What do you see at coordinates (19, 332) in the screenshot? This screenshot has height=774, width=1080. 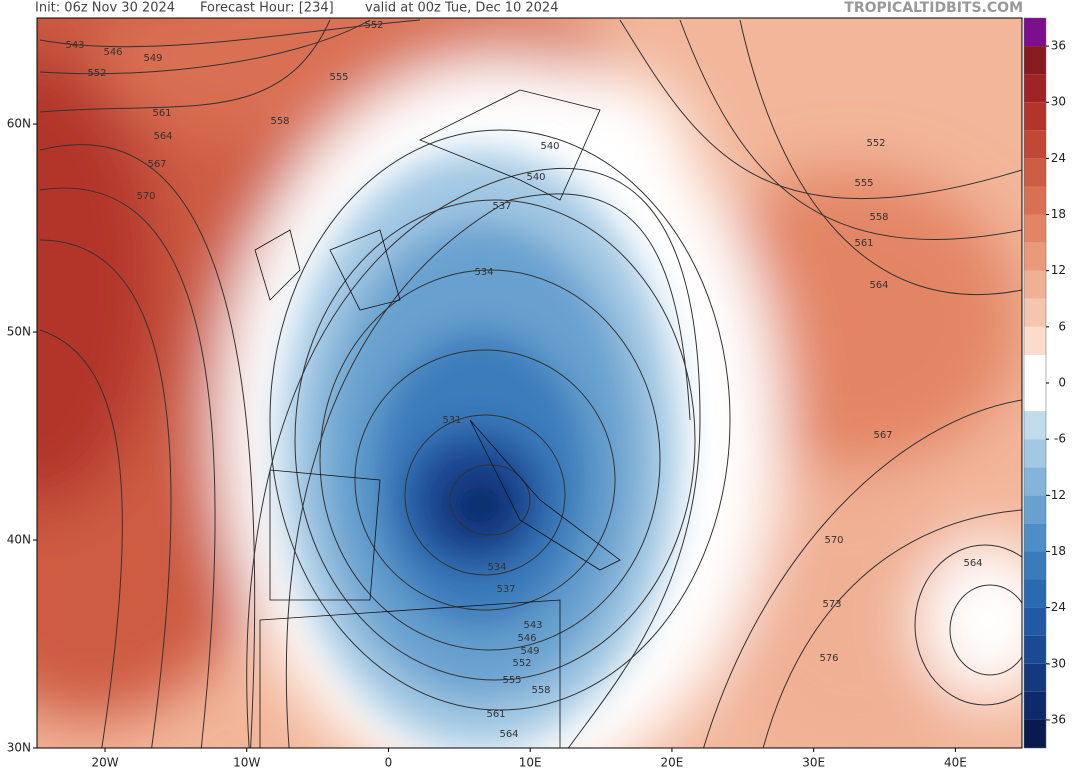 I see `y-tick-label: 50N` at bounding box center [19, 332].